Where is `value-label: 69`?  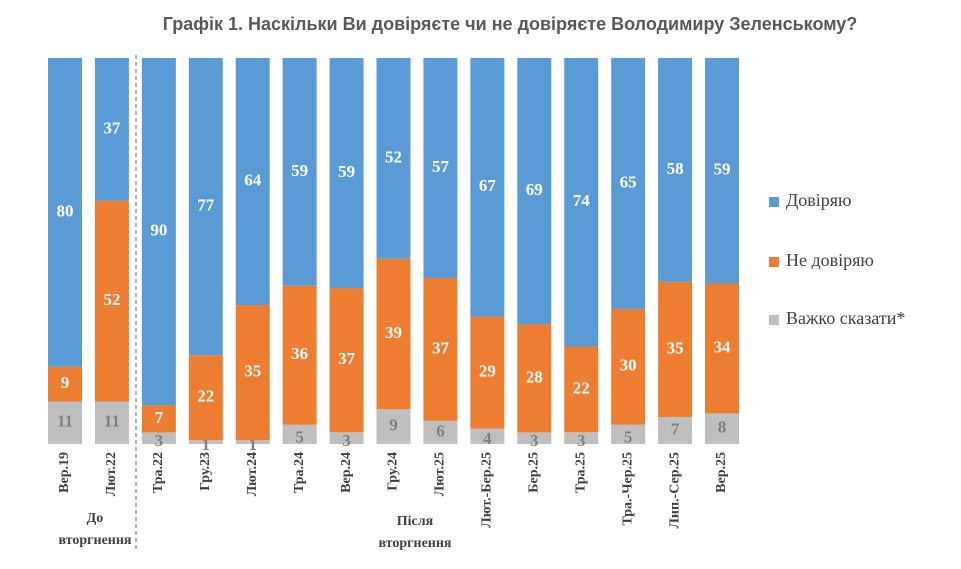
value-label: 69 is located at coordinates (534, 189).